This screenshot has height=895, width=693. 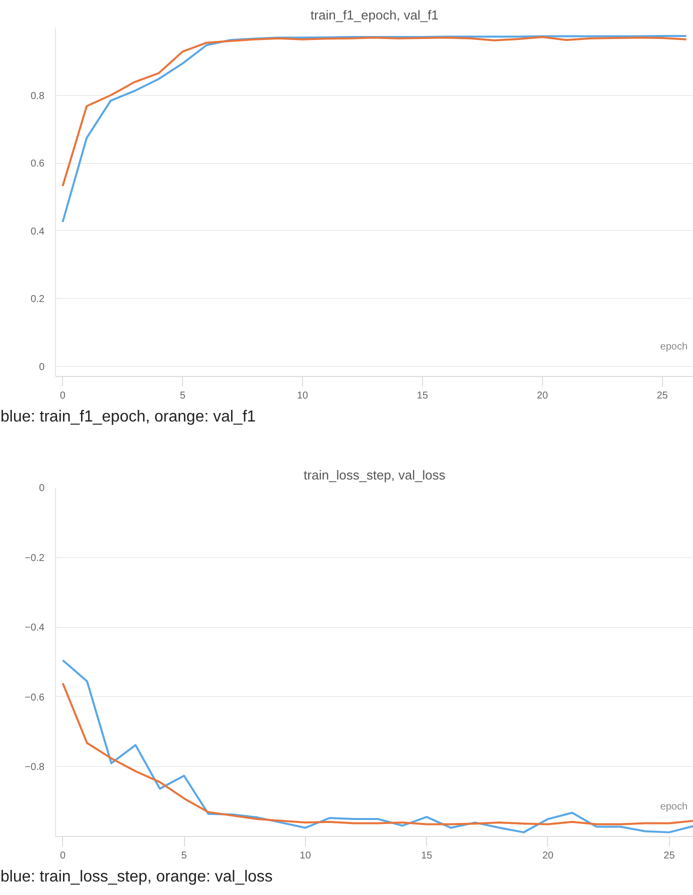 What do you see at coordinates (37, 96) in the screenshot?
I see `y-tick-label: 0.8` at bounding box center [37, 96].